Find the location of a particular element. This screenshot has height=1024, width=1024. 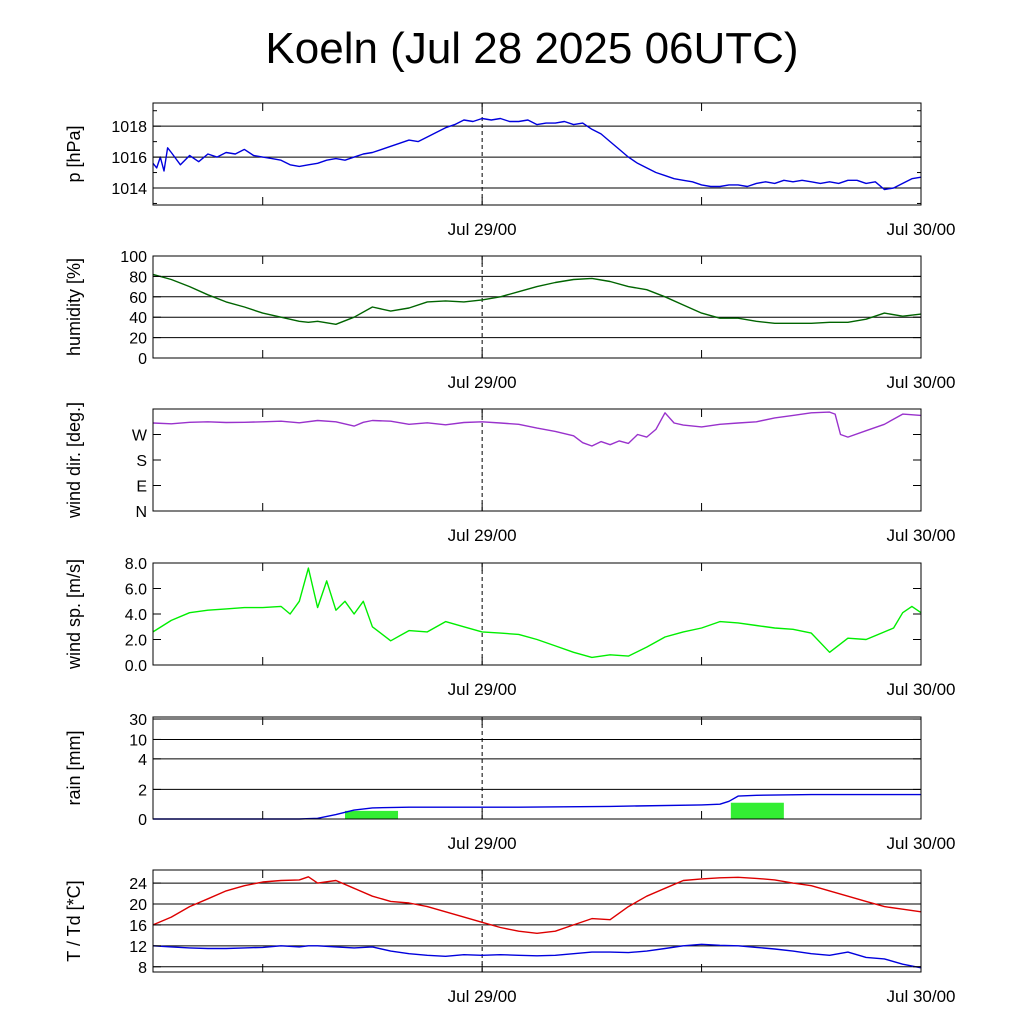

ytick-label-5-4: 24 is located at coordinates (138, 884).